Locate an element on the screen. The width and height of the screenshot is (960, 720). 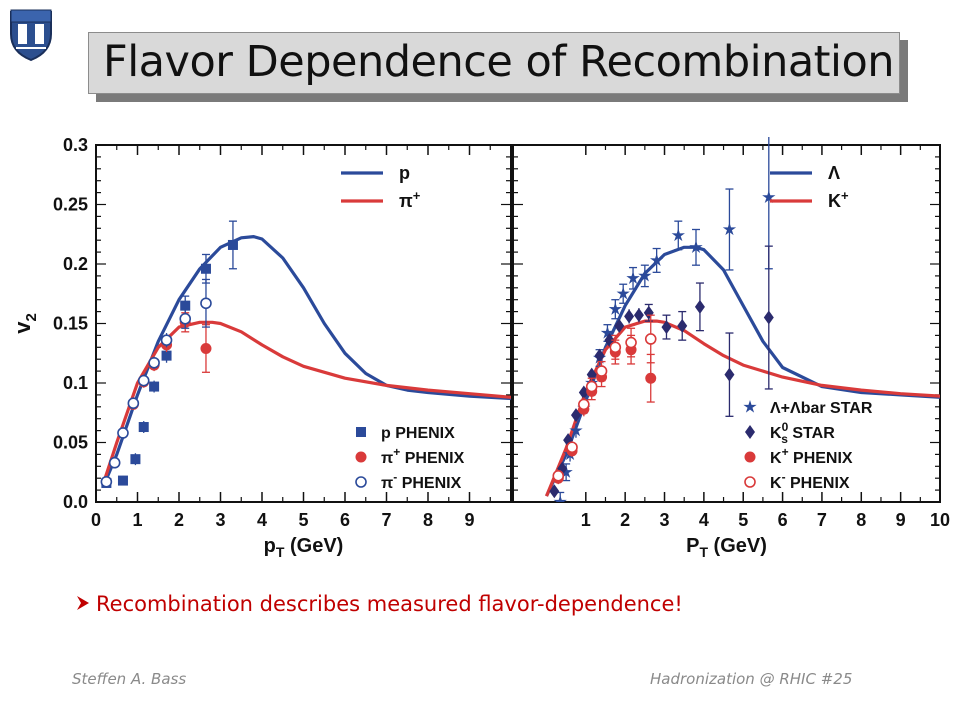
x-axis-label: PT (GeV) is located at coordinates (726, 547).